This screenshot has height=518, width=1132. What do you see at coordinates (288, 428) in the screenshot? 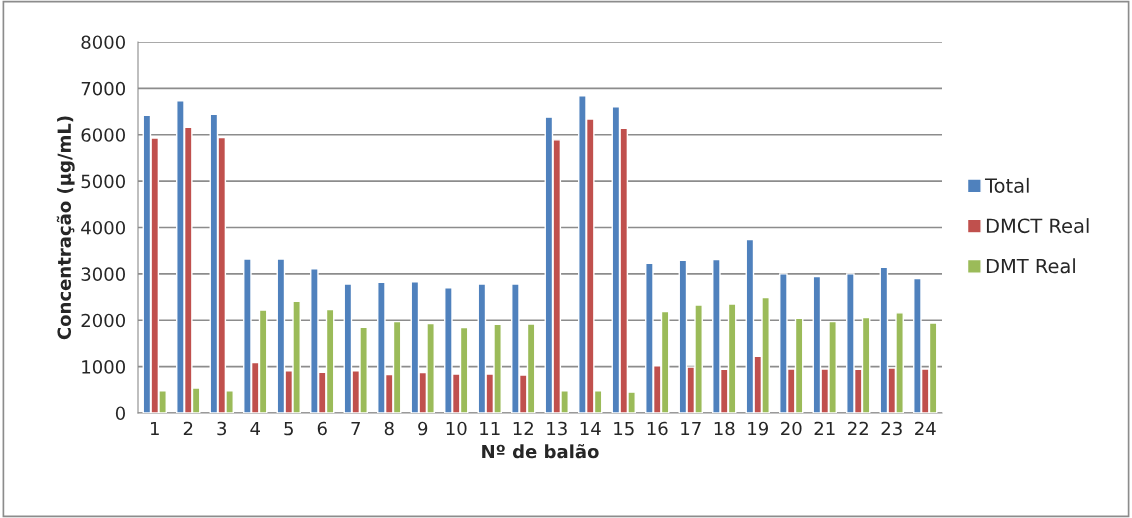
I see `x-tick-label: 5` at bounding box center [288, 428].